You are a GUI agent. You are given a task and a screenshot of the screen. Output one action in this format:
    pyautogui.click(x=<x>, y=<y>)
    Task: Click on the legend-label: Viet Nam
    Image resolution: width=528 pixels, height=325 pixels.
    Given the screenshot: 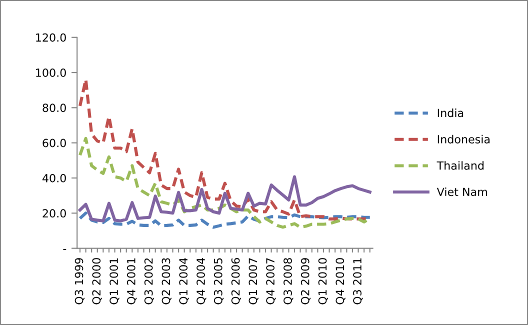 What is the action you would take?
    pyautogui.click(x=461, y=191)
    